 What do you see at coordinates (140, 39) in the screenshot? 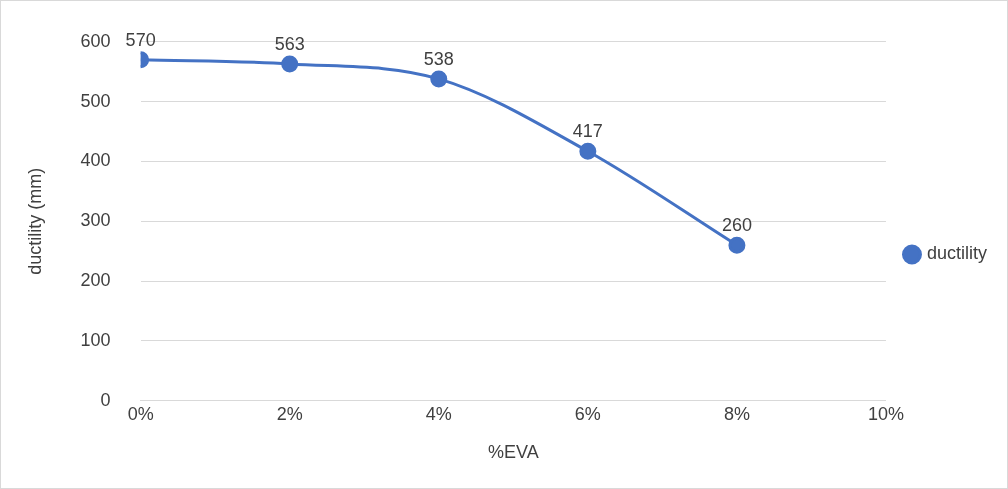
I see `data-label: 570` at bounding box center [140, 39].